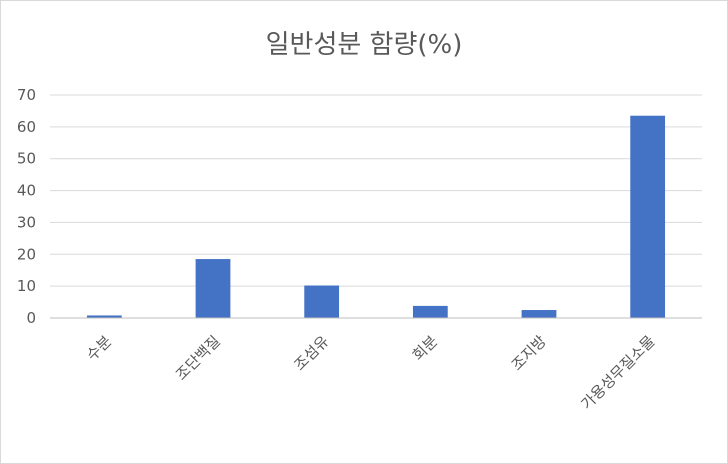 This screenshot has width=728, height=464. I want to click on y-tick-label-10: 10, so click(26, 286).